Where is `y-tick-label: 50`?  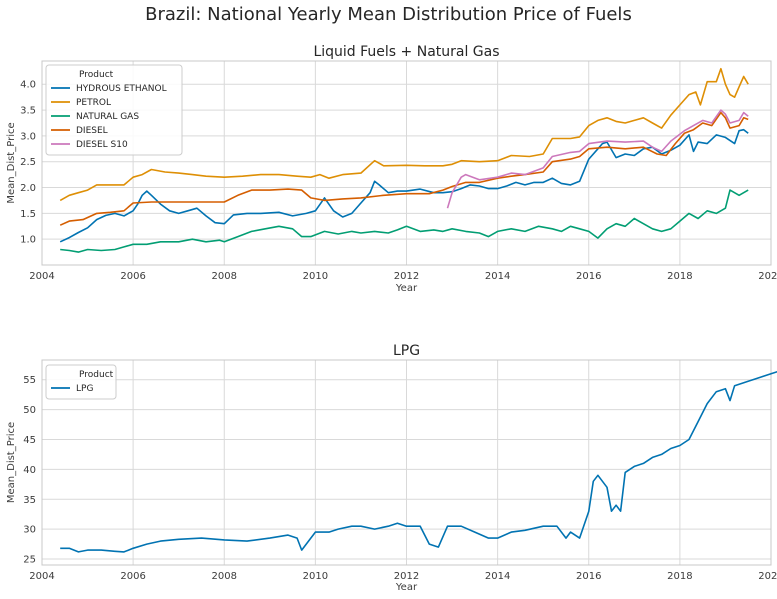 y-tick-label: 50 is located at coordinates (29, 410).